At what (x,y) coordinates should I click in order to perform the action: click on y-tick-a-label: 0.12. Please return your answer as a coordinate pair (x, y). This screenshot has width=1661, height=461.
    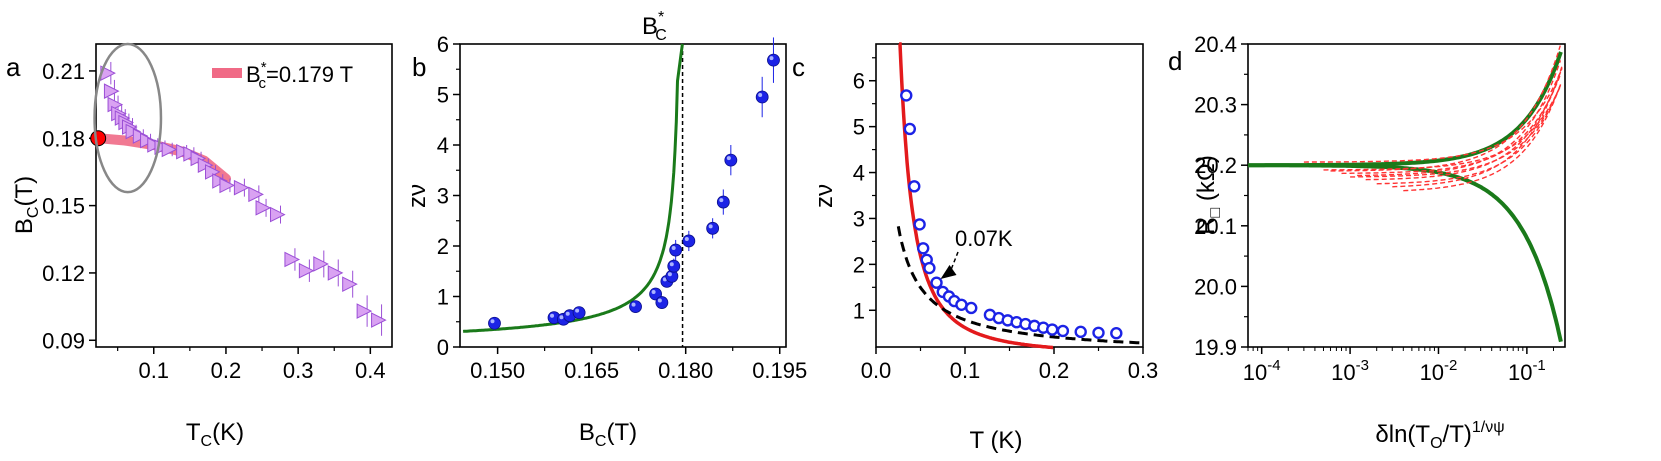
    Looking at the image, I should click on (63, 273).